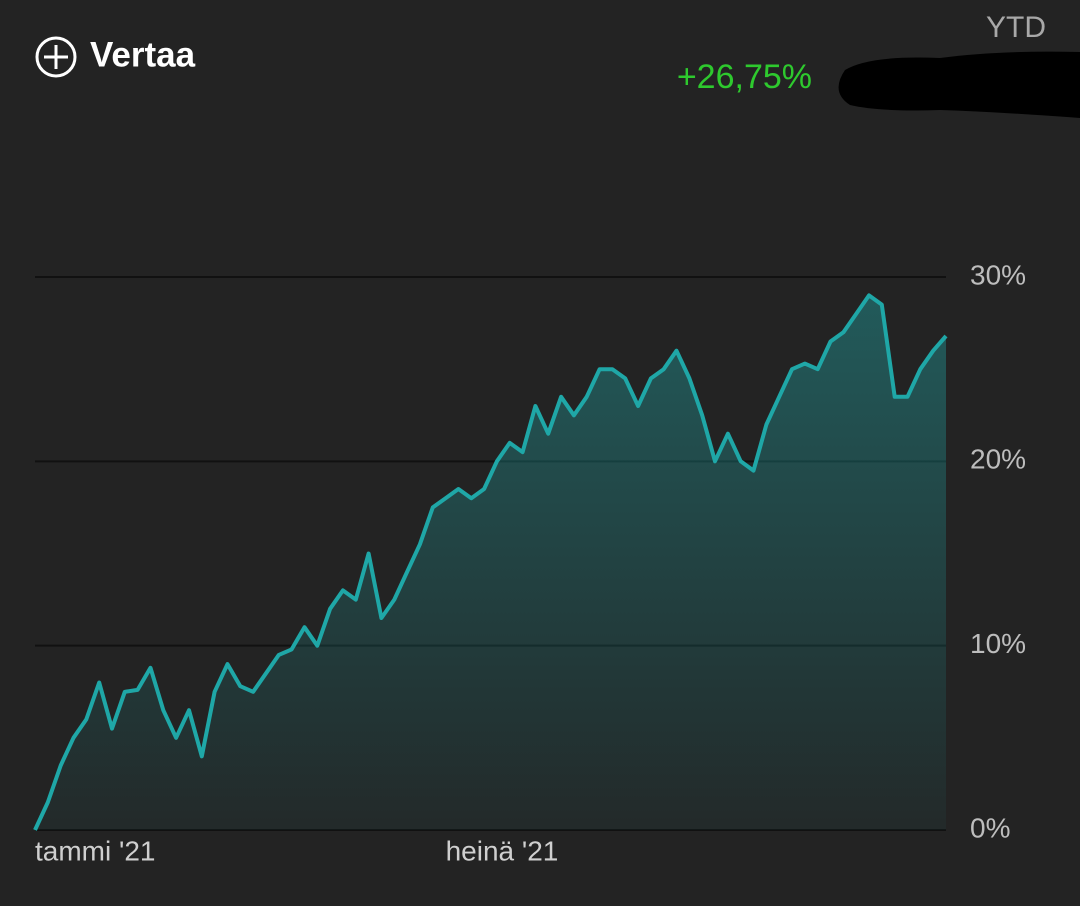  Describe the element at coordinates (998, 274) in the screenshot. I see `y-tick-label: 30%` at that location.